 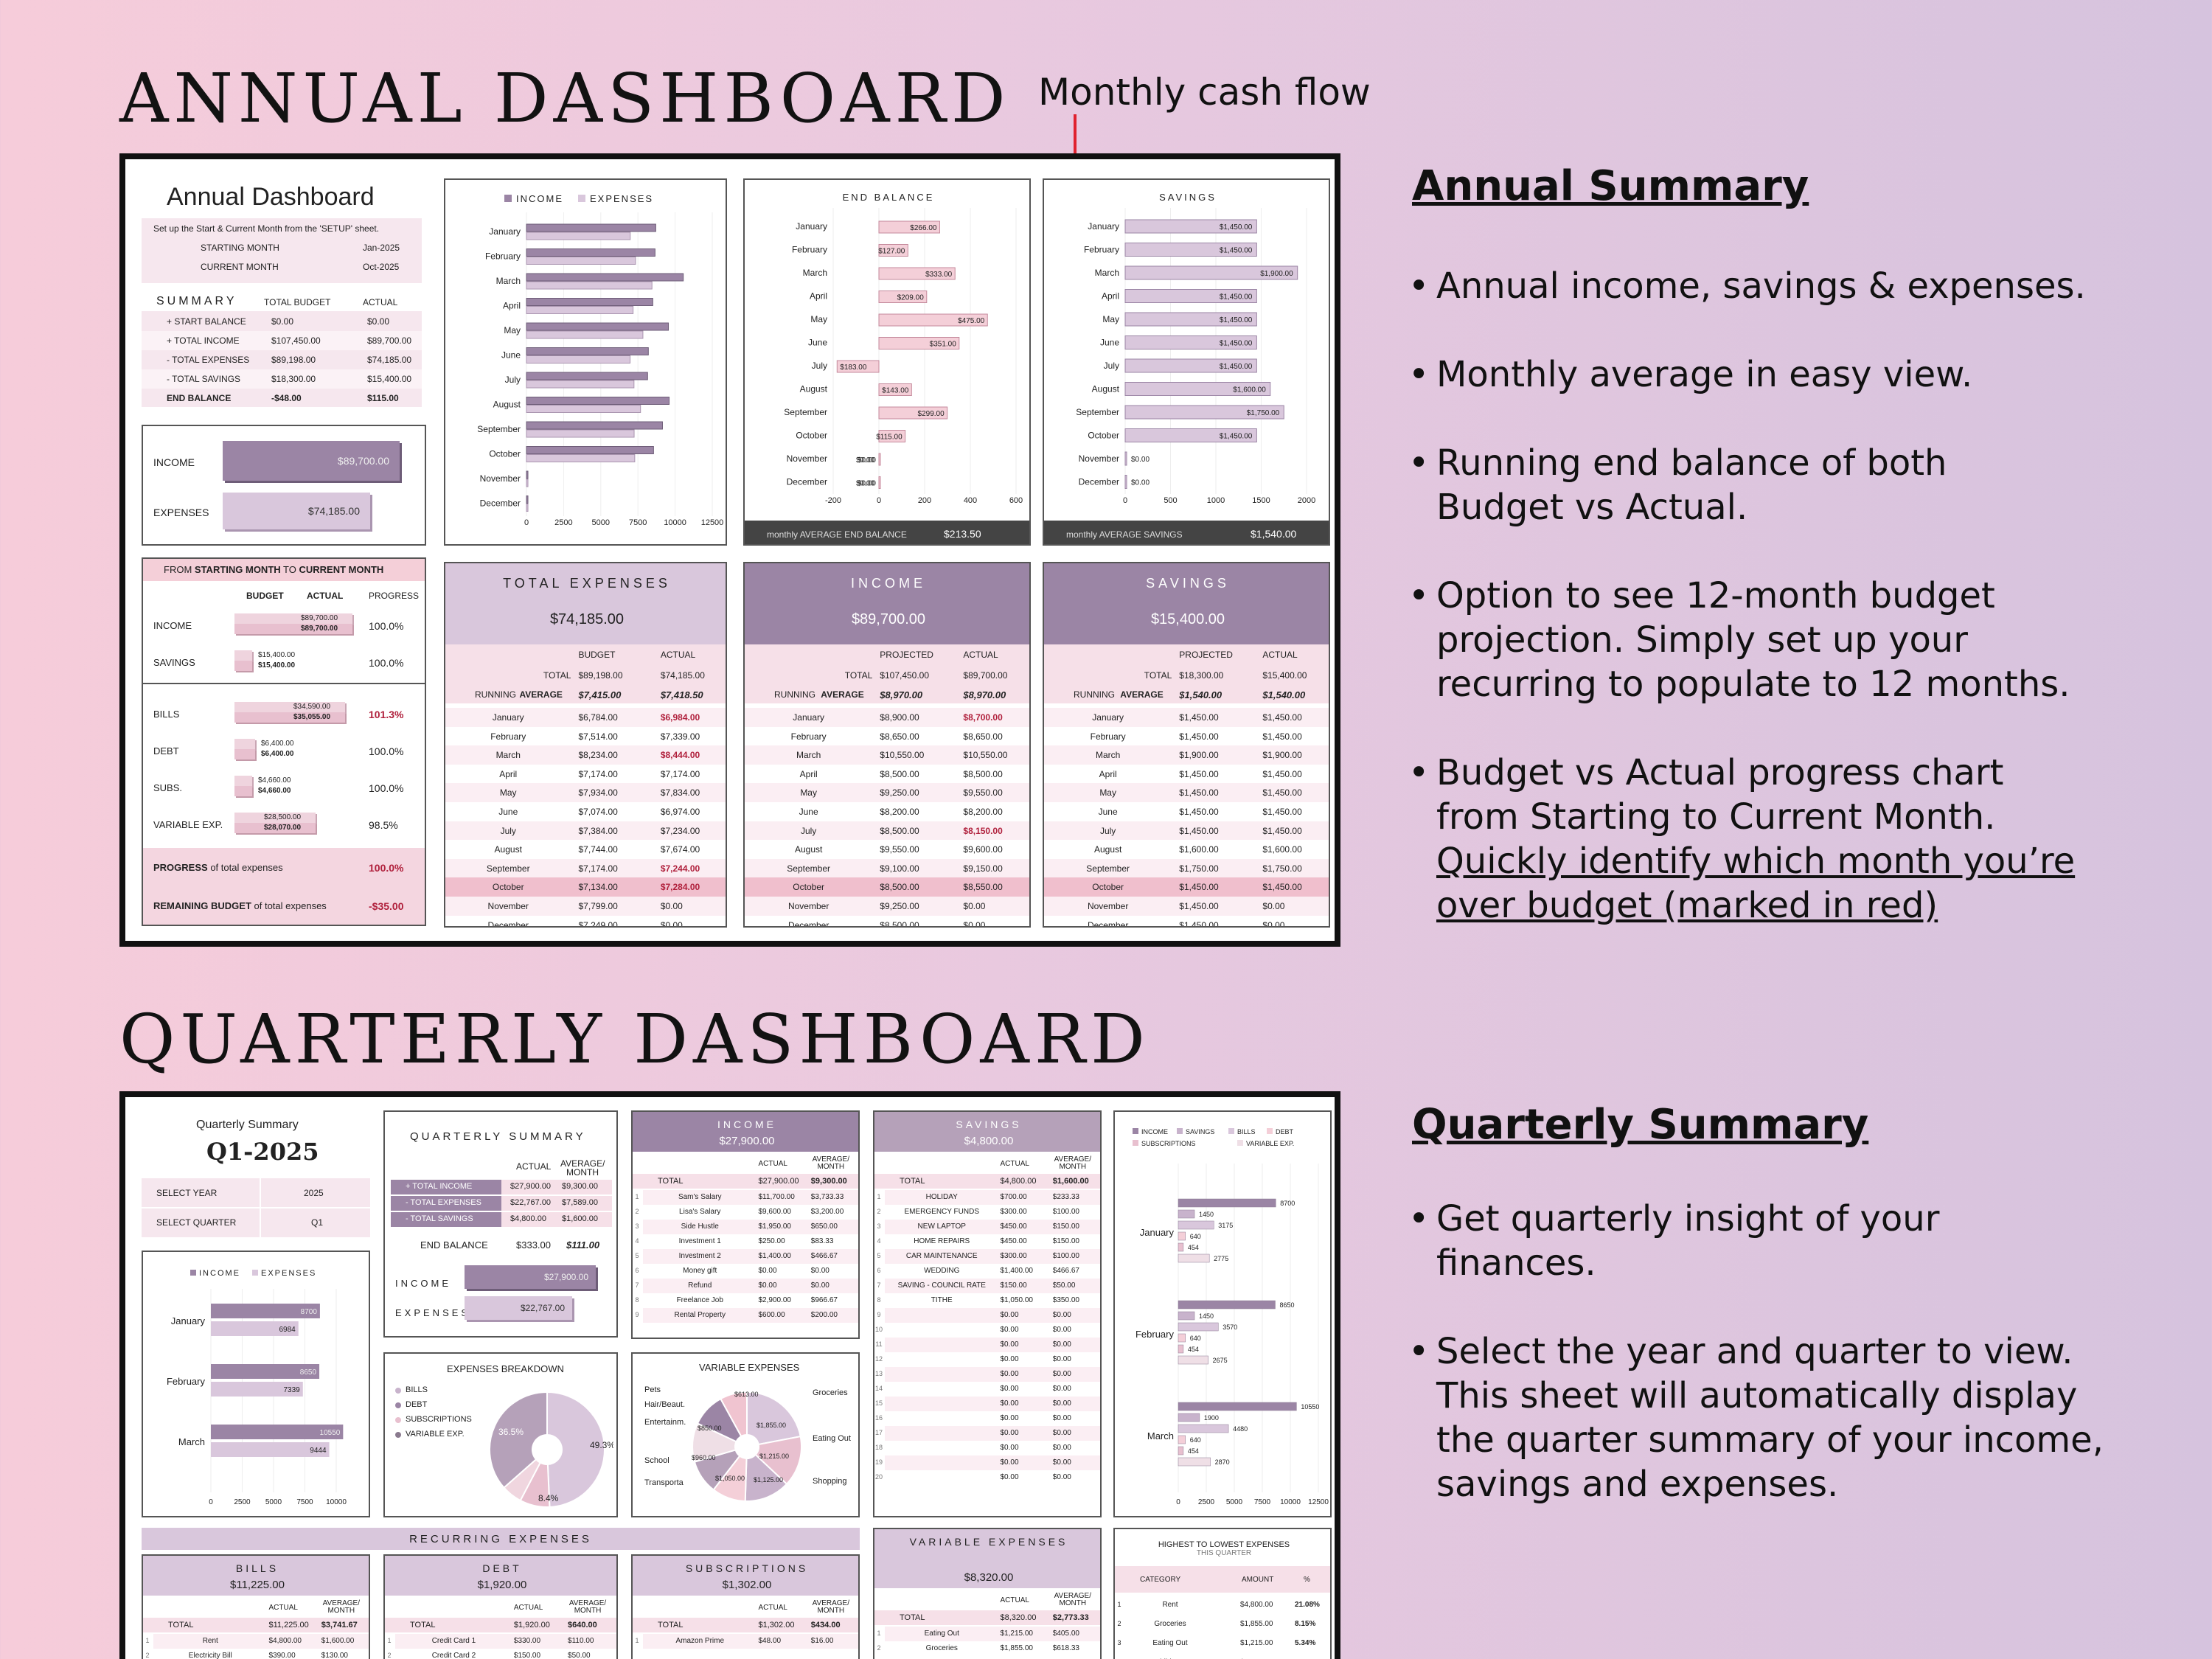 I want to click on table-total: $4,800.00, so click(x=989, y=1141).